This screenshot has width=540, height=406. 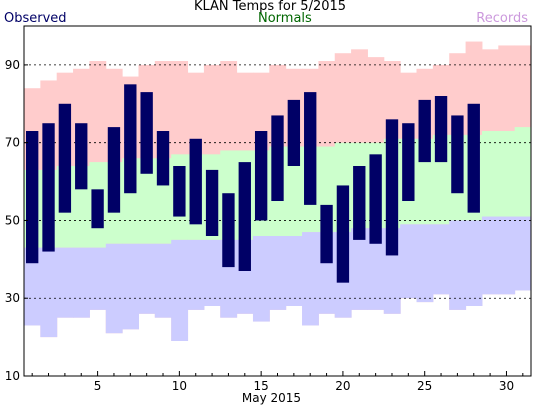 What do you see at coordinates (285, 18) in the screenshot?
I see `legend-normals: Normals` at bounding box center [285, 18].